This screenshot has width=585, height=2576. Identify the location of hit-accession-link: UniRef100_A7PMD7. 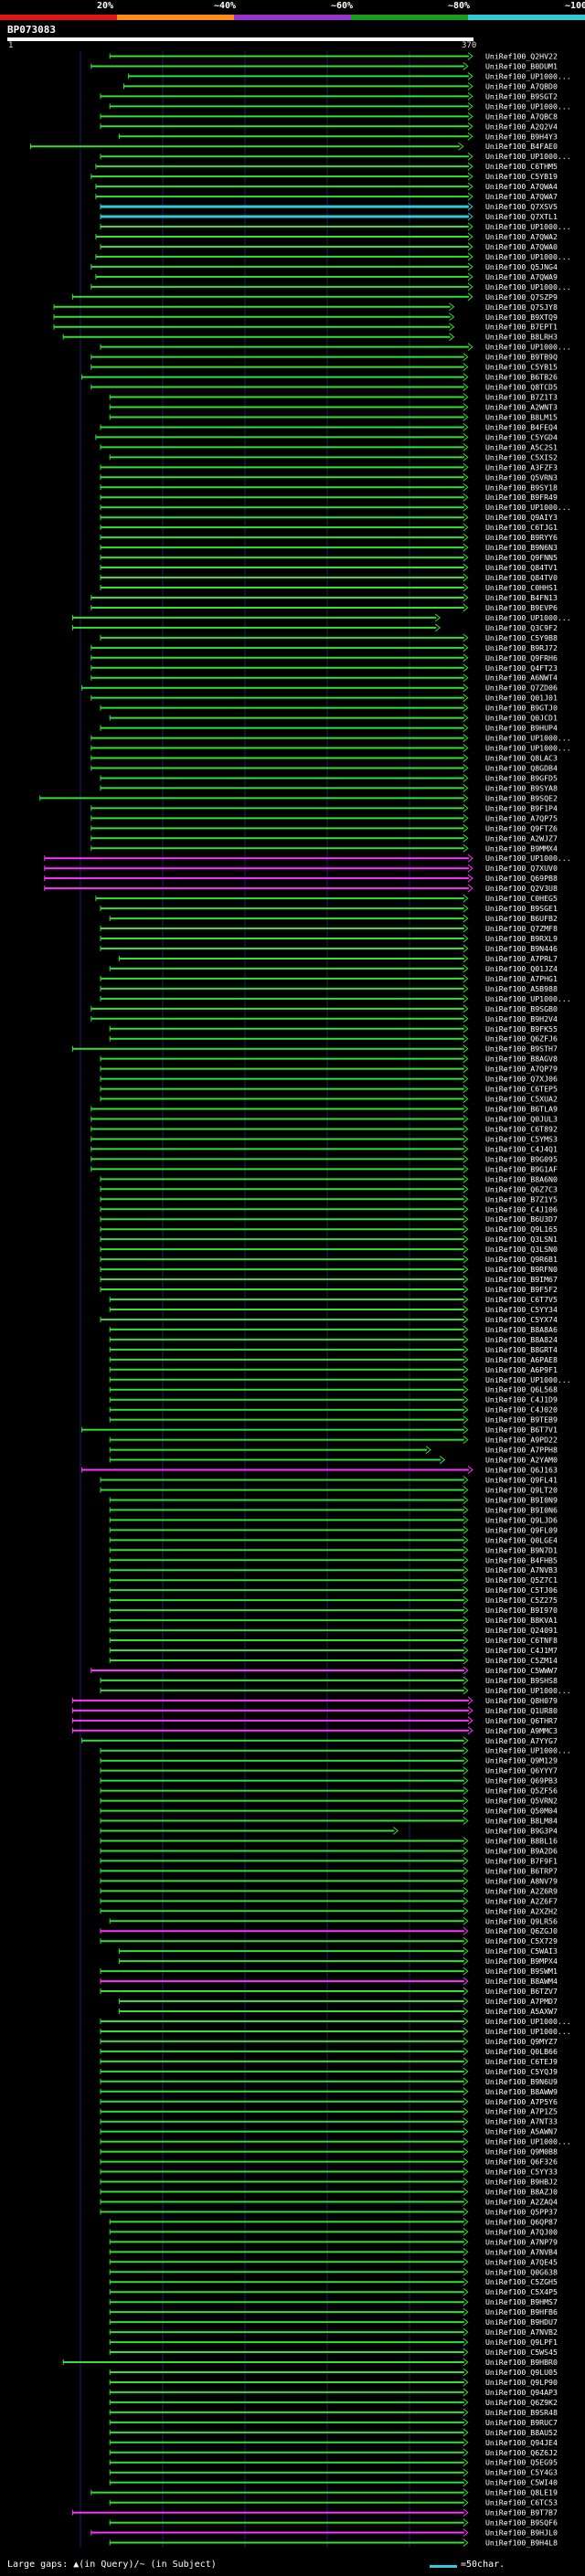
(521, 2001).